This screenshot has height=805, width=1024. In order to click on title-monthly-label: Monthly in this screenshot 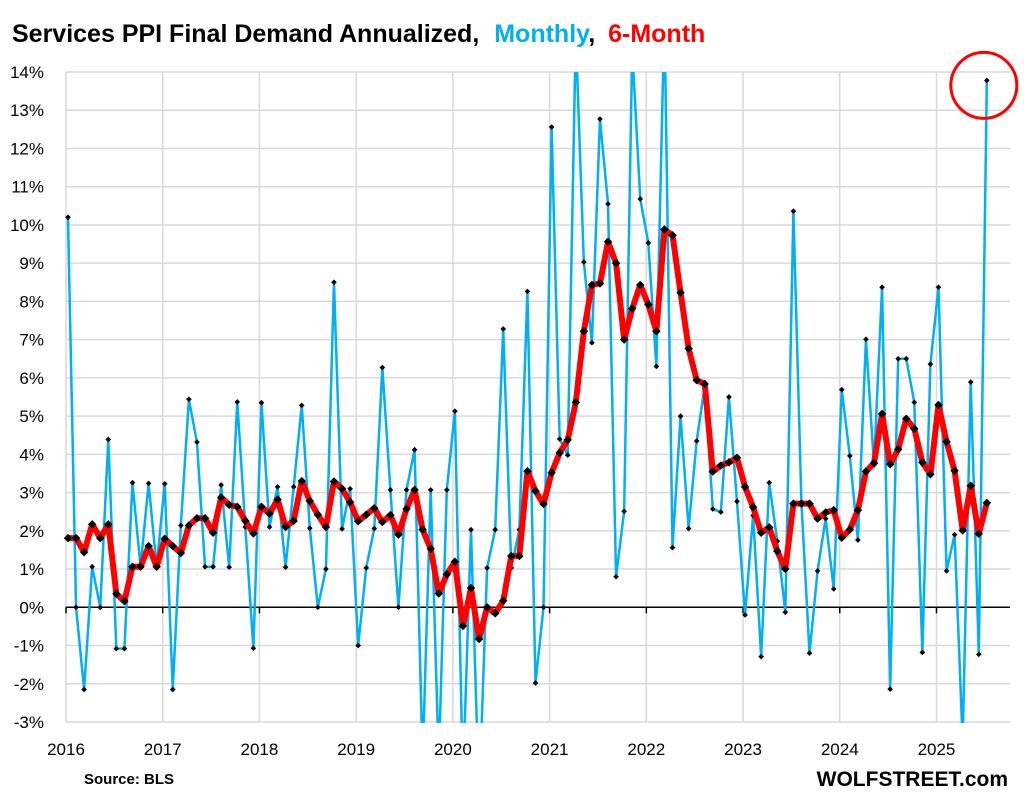, I will do `click(542, 34)`.